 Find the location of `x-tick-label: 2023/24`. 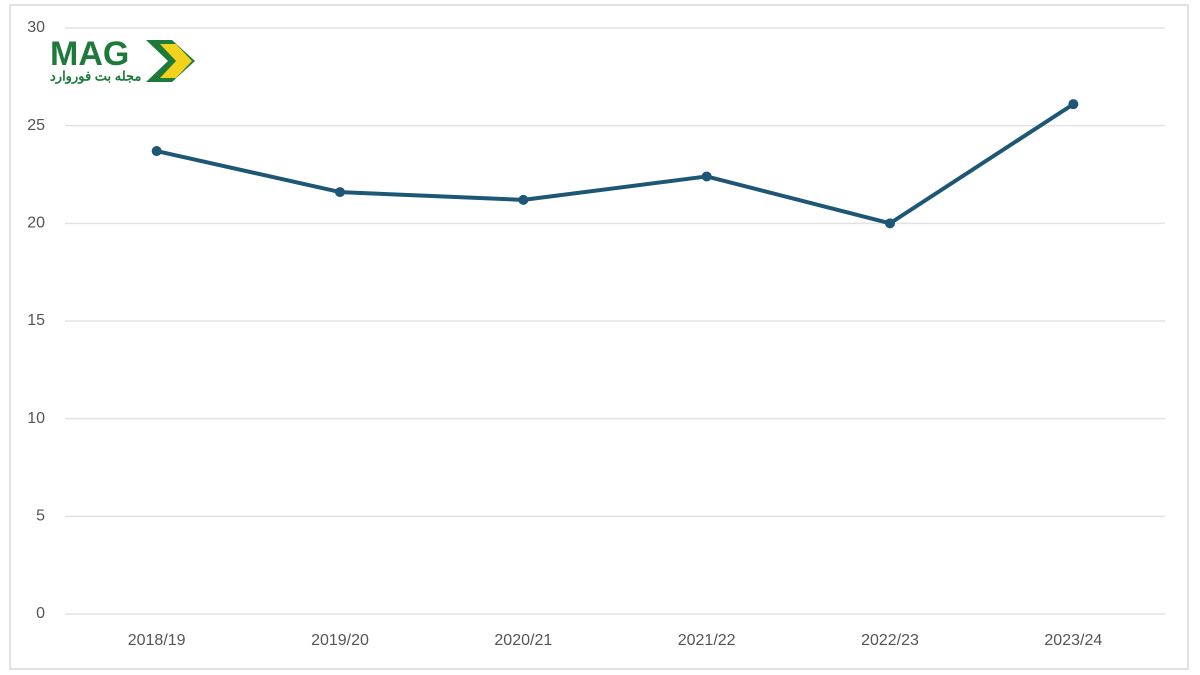

x-tick-label: 2023/24 is located at coordinates (1073, 640).